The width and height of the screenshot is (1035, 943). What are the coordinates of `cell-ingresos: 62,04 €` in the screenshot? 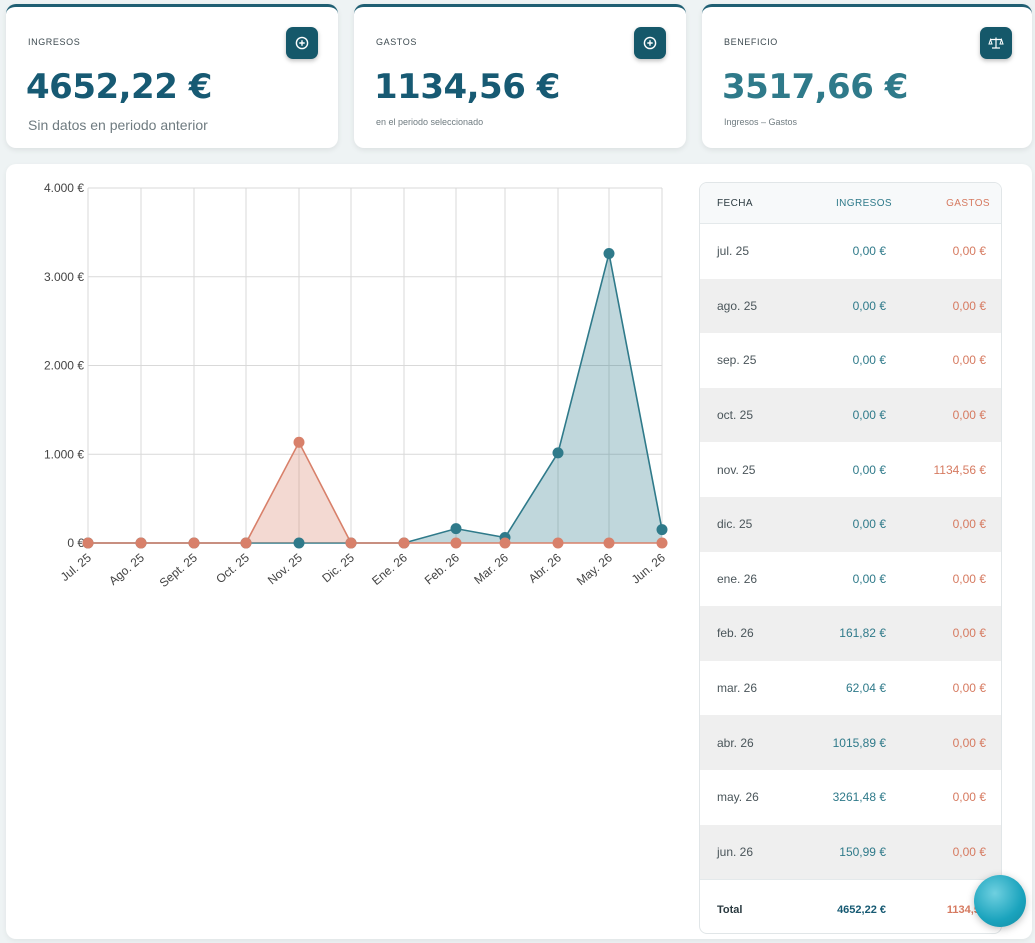 It's located at (865, 688).